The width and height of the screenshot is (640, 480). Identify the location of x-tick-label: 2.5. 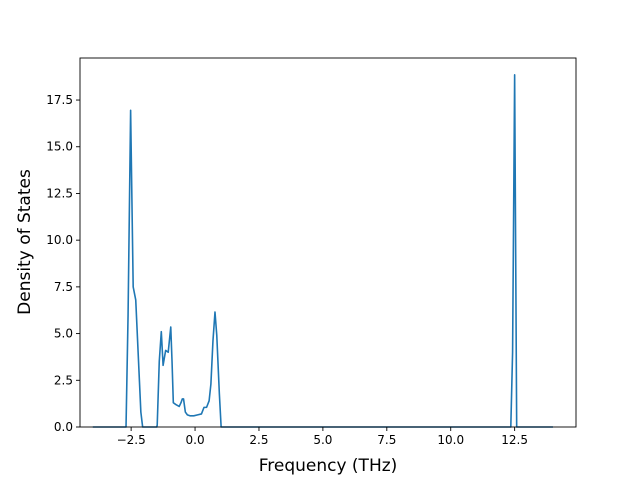
(258, 440).